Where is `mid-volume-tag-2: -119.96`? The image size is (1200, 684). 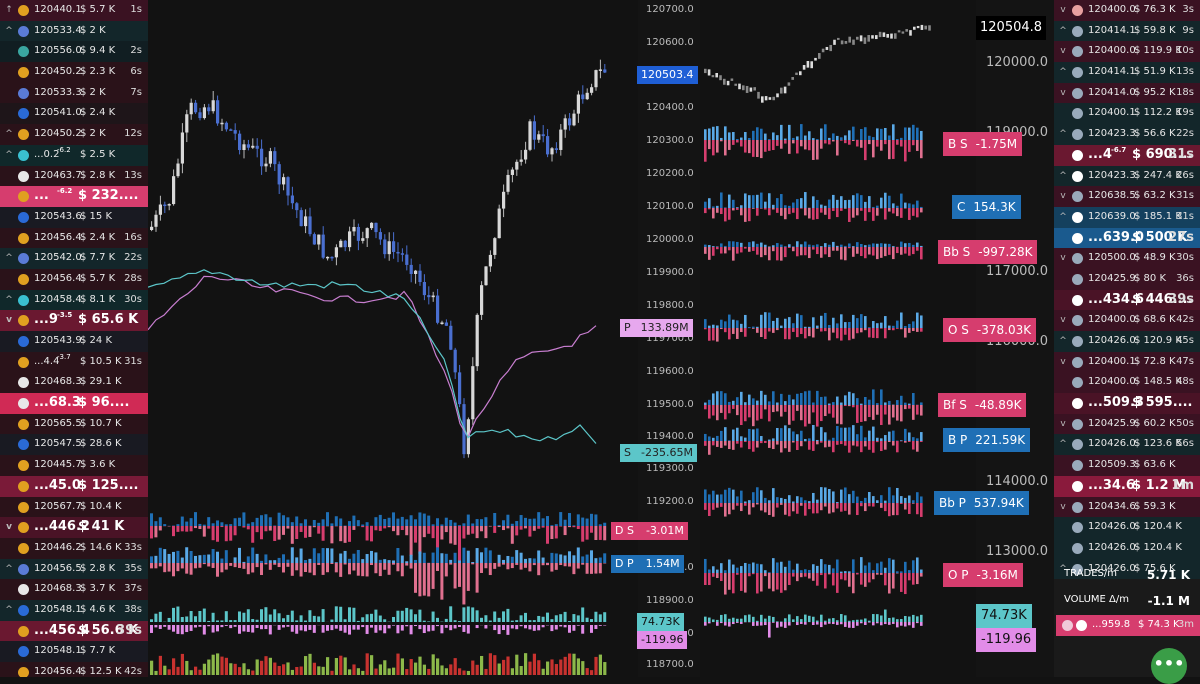
mid-volume-tag-2: -119.96 is located at coordinates (1006, 640).